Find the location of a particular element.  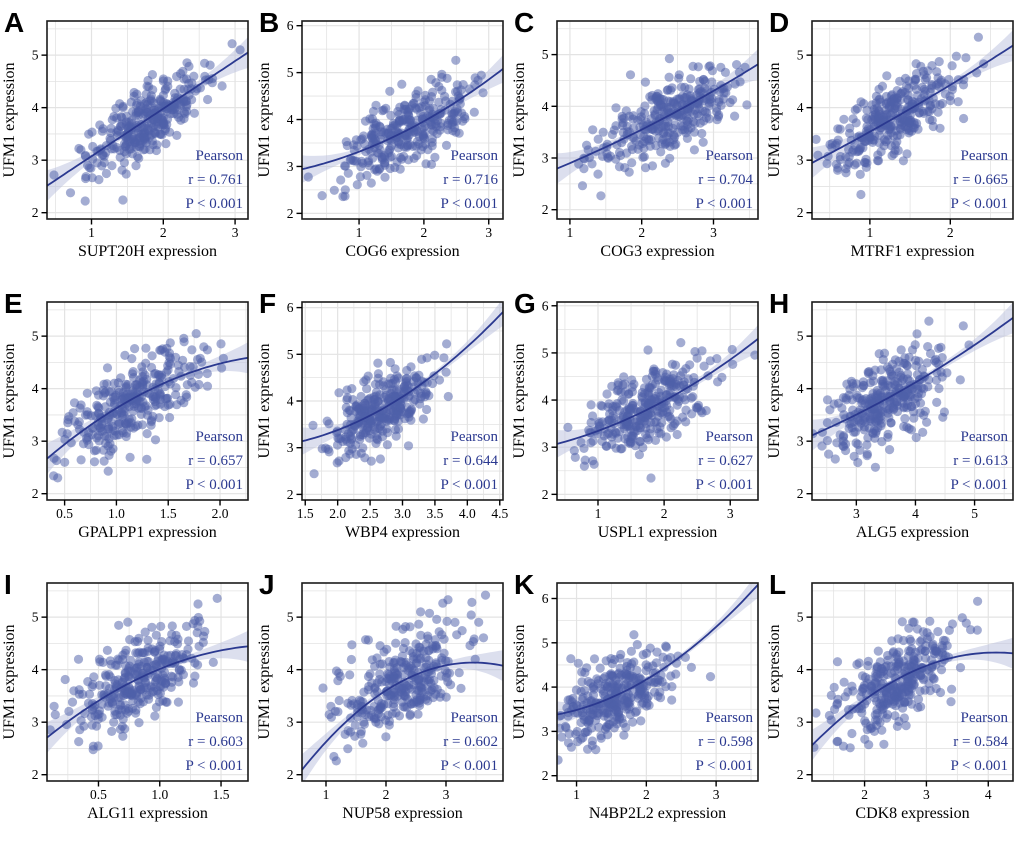

x-axis-label: COG6 expression is located at coordinates (402, 251).